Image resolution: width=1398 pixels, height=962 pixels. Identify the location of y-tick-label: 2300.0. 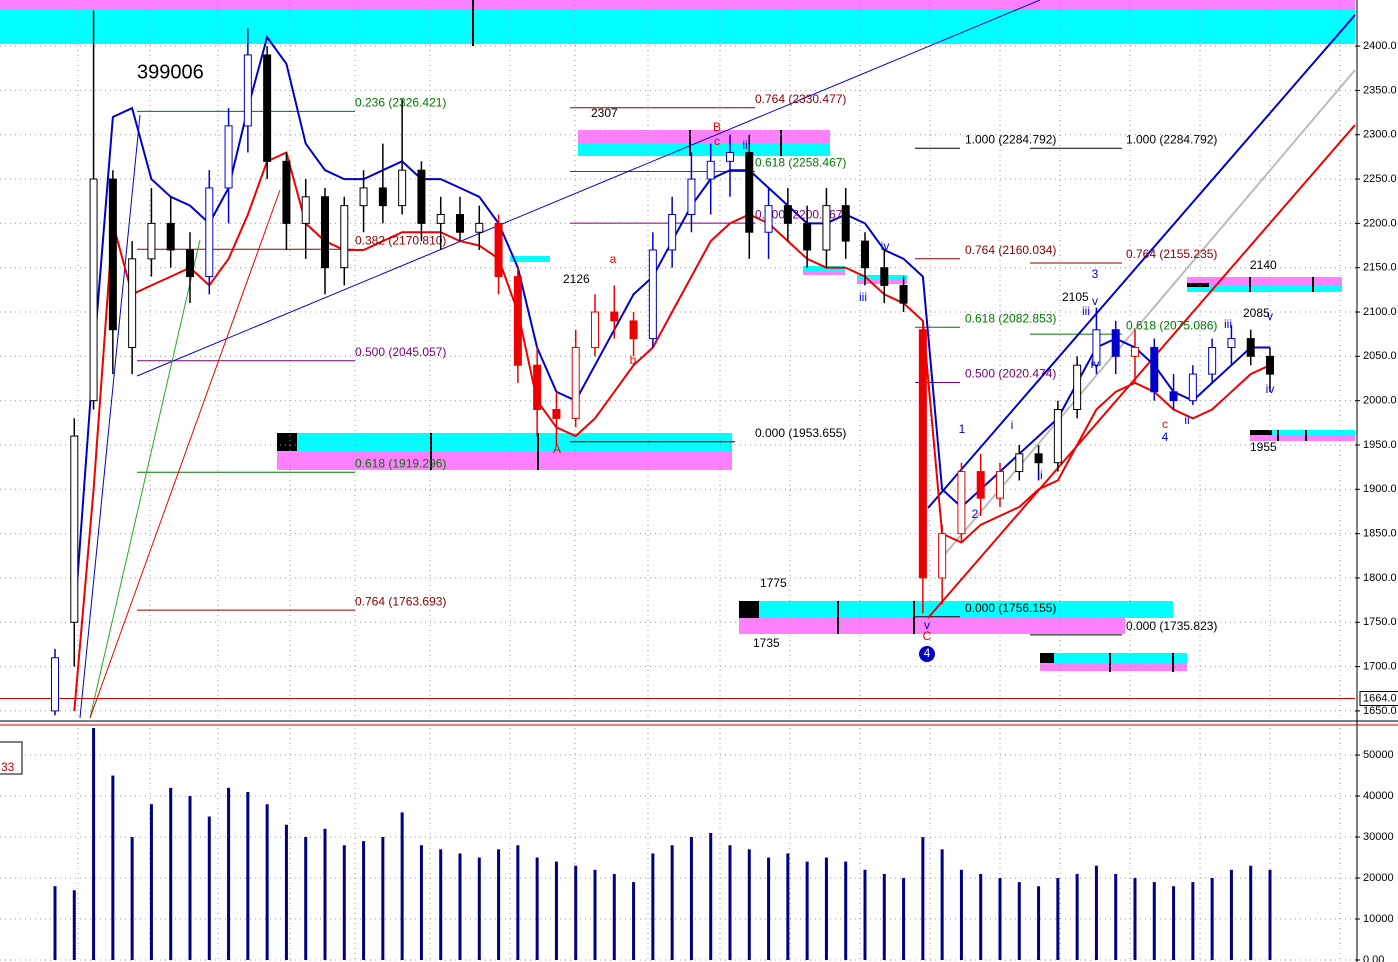
(1380, 135).